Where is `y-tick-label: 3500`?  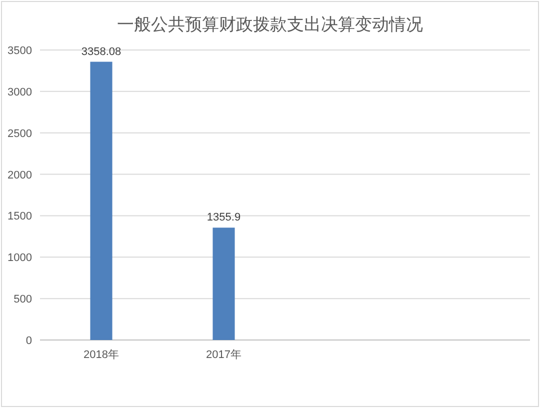
y-tick-label: 3500 is located at coordinates (20, 51).